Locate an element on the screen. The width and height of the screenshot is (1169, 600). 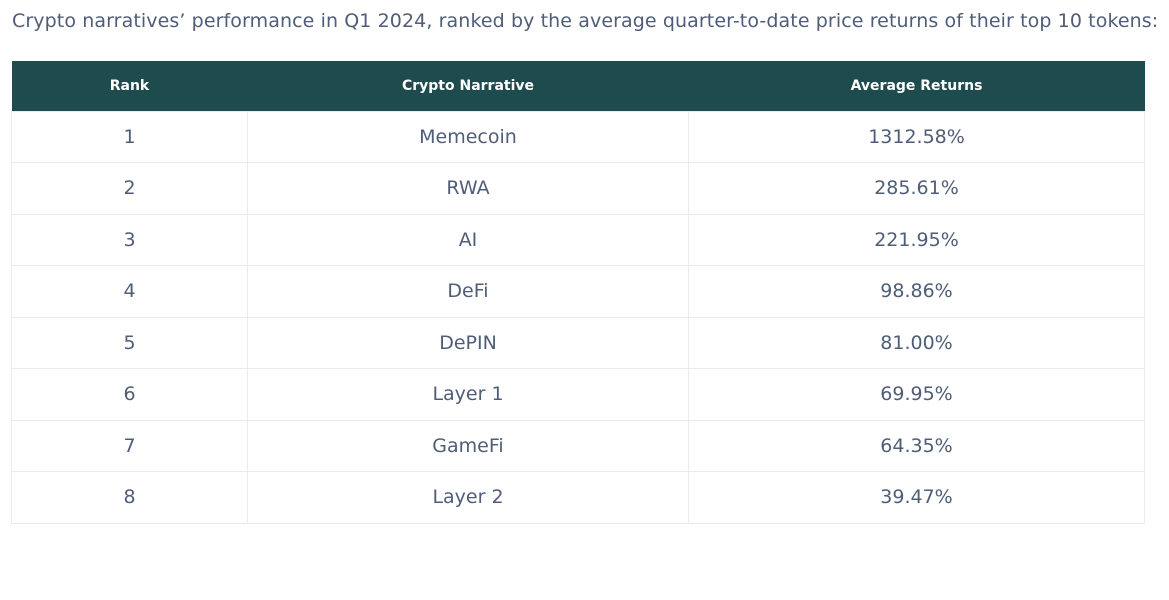
rank-cell: 7 is located at coordinates (129, 445).